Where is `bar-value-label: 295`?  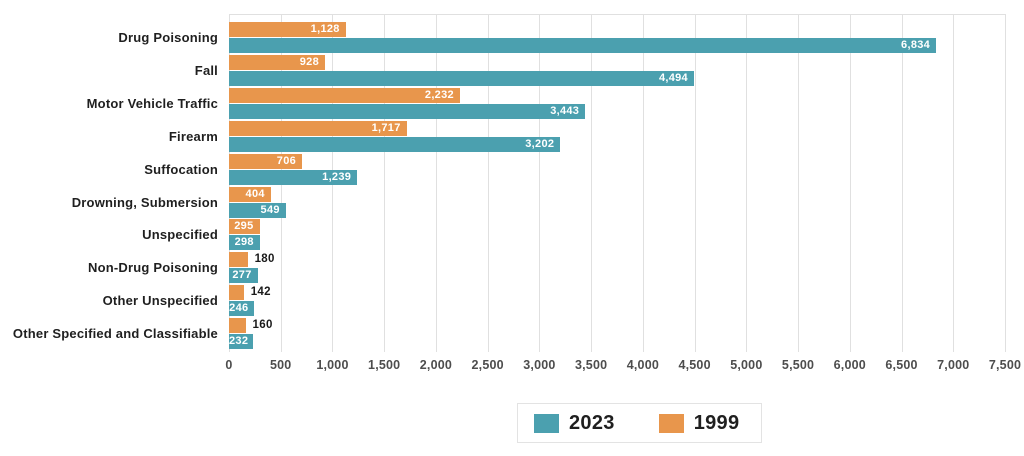
bar-value-label: 295 is located at coordinates (244, 226).